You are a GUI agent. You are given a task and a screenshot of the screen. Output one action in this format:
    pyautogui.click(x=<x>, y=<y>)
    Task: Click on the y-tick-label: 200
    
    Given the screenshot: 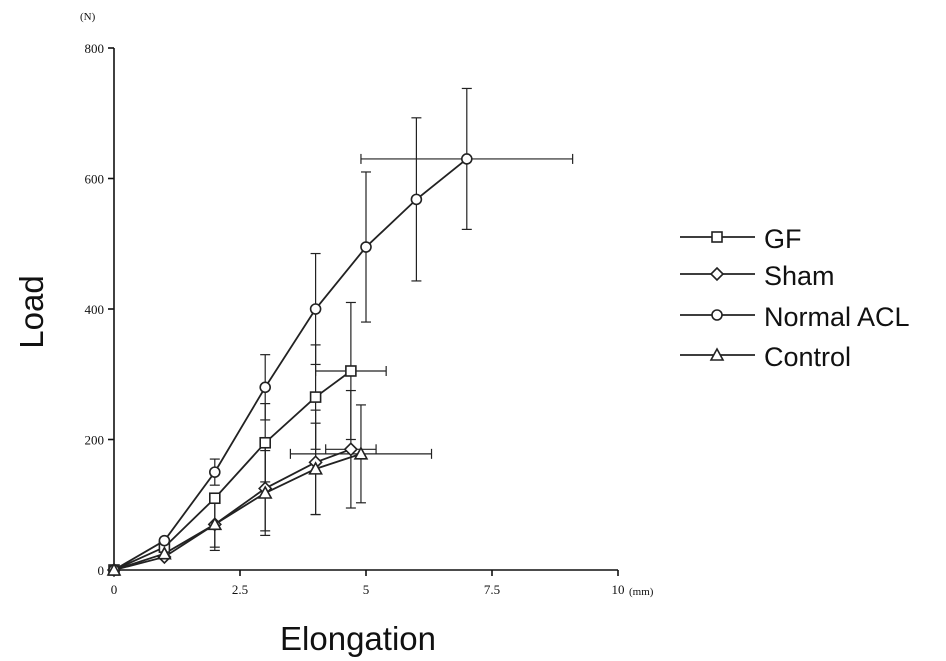 What is the action you would take?
    pyautogui.click(x=95, y=440)
    